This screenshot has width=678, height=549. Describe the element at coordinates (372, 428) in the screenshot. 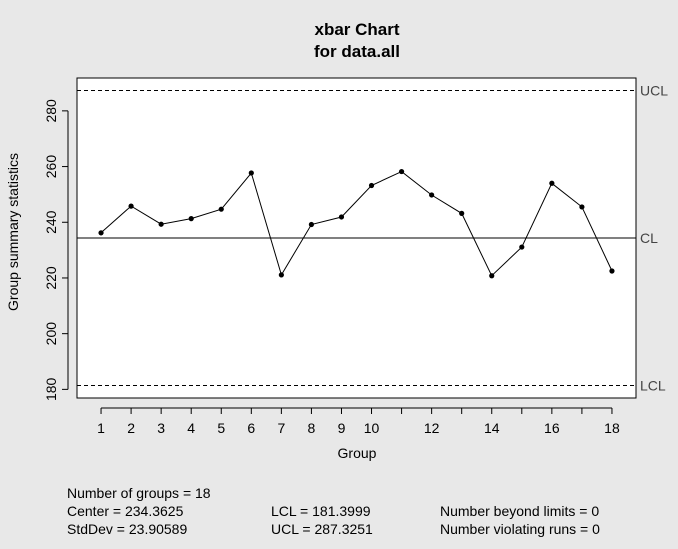

I see `x-tick-label: 10` at that location.